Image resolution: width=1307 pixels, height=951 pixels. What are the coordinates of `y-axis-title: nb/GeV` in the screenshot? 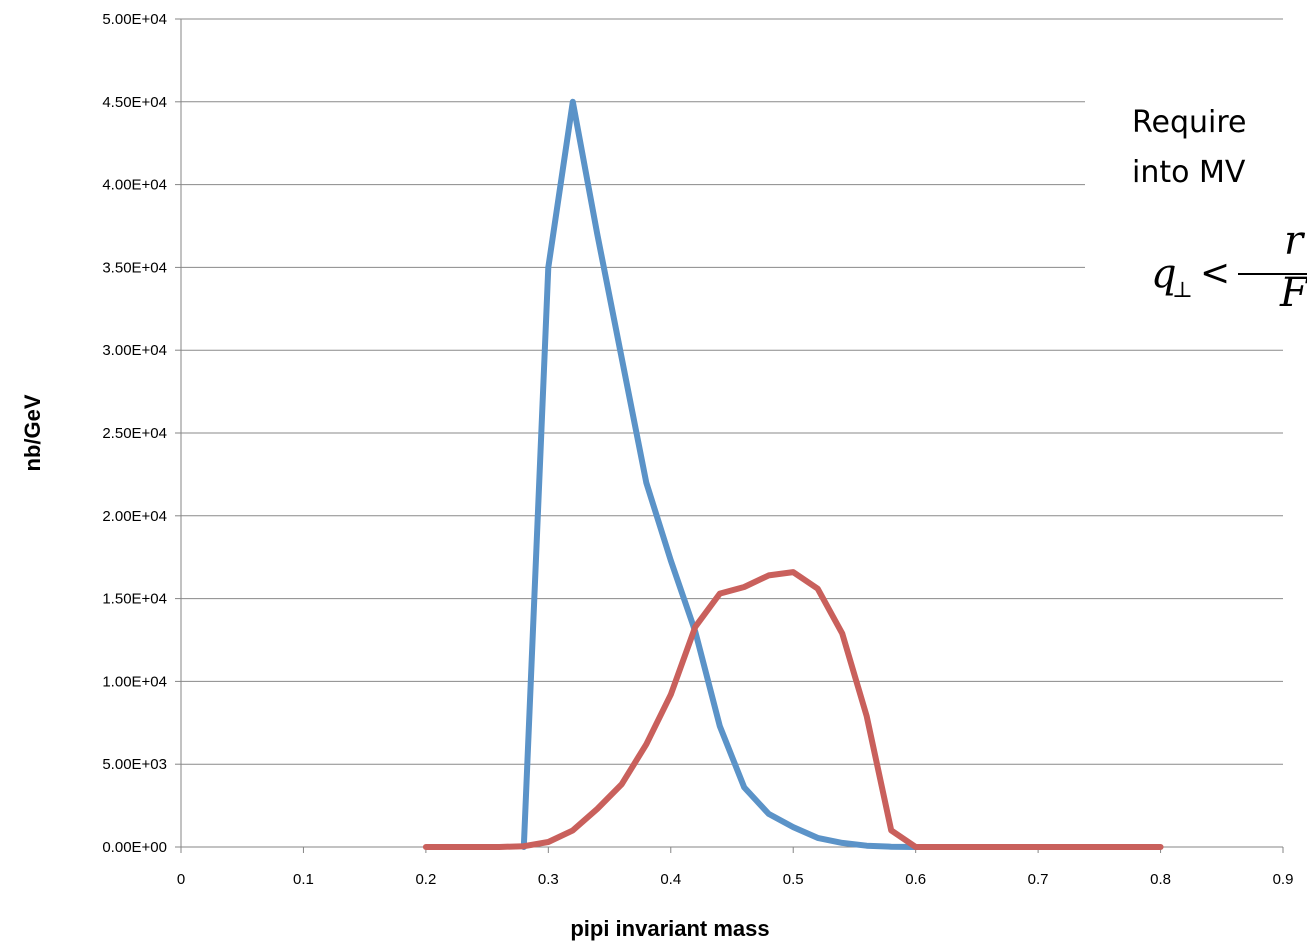 It's located at (32, 432).